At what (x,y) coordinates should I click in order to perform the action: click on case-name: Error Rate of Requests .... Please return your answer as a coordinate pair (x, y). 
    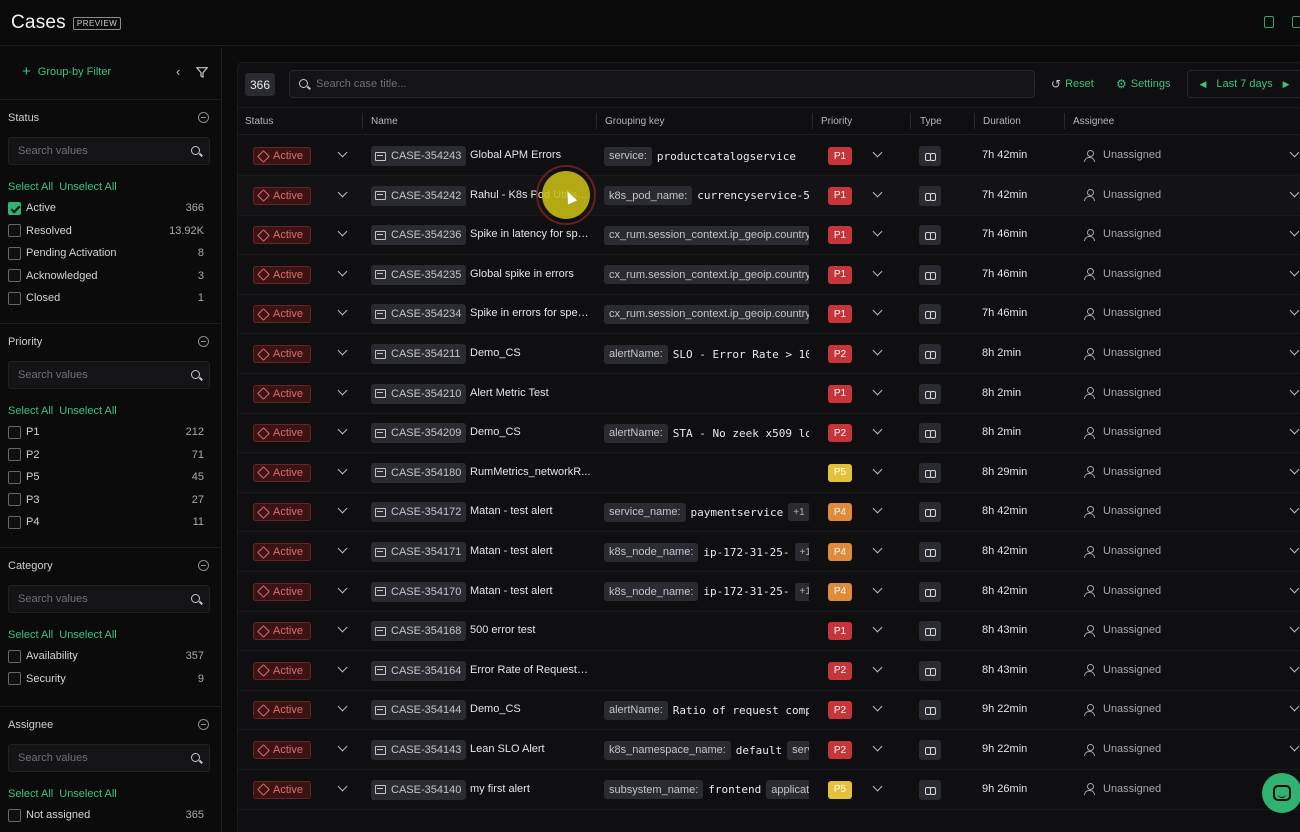
    Looking at the image, I should click on (531, 669).